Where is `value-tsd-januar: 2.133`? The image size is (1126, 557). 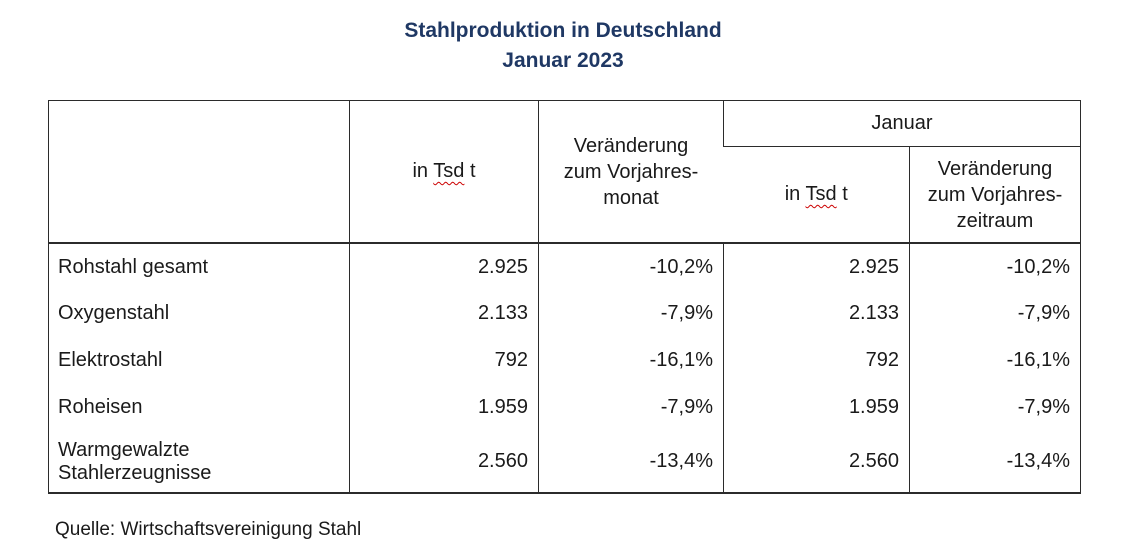
value-tsd-januar: 2.133 is located at coordinates (816, 313).